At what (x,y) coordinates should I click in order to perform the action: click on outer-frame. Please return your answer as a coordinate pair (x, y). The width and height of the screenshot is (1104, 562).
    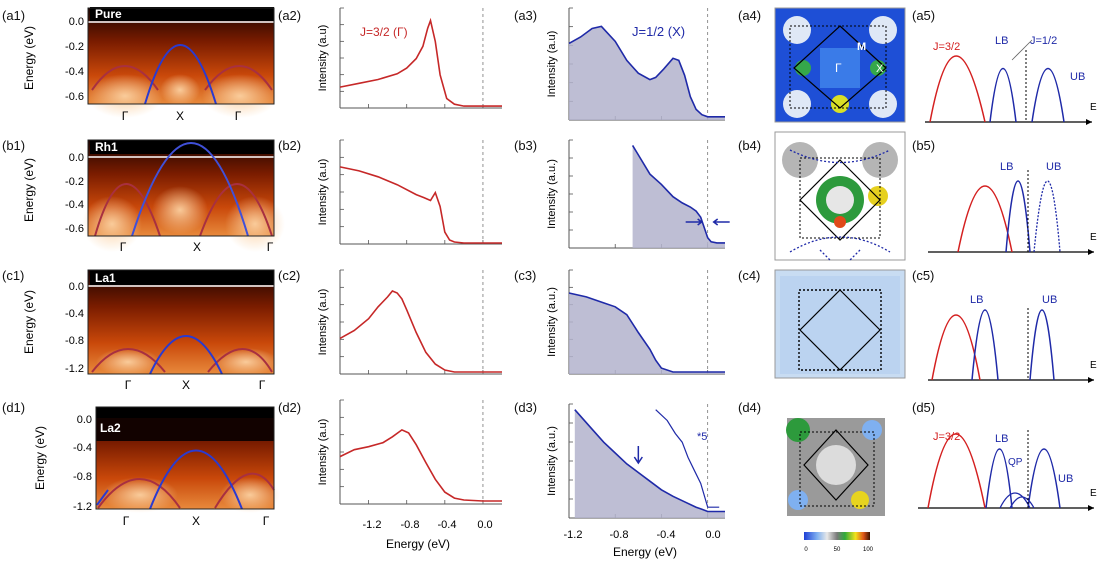
    Looking at the image, I should click on (840, 65).